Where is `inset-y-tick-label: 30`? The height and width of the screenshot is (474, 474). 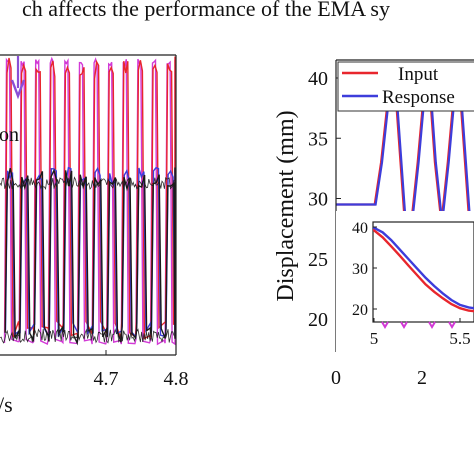 inset-y-tick-label: 30 is located at coordinates (360, 269).